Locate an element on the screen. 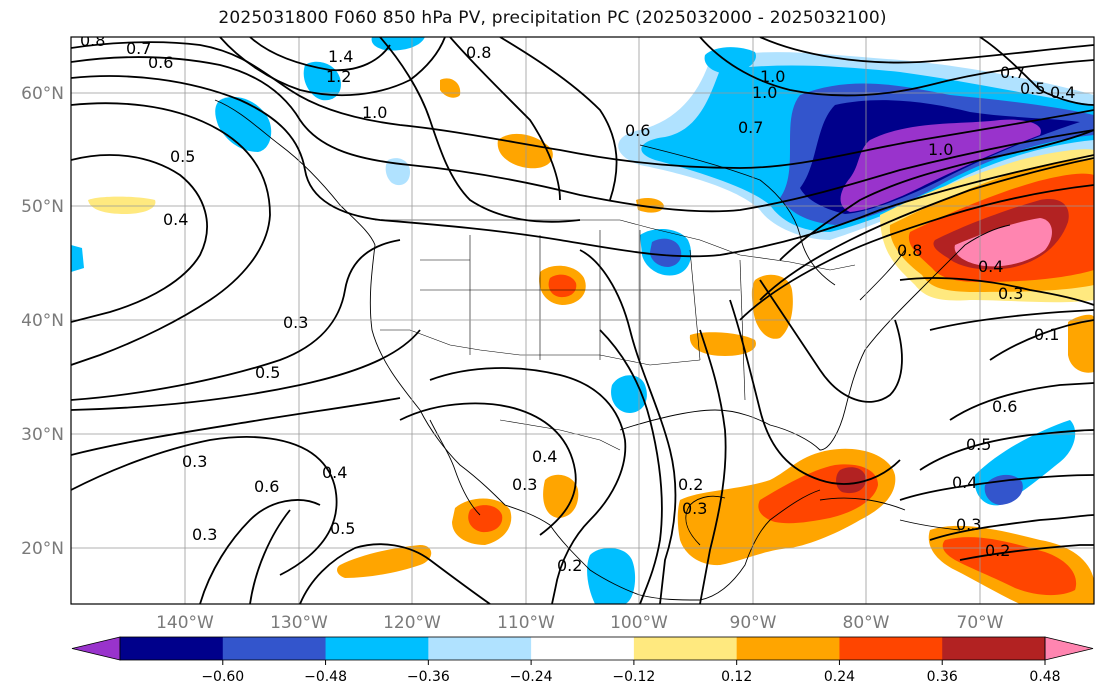  colorbar-tick-label: −0.24 is located at coordinates (531, 677).